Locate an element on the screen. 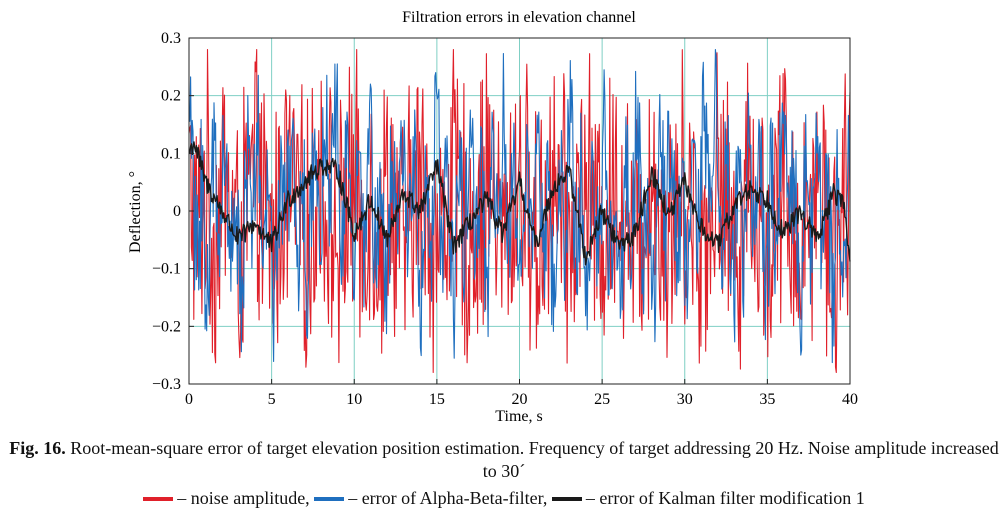 The image size is (1008, 523). legend-swatch-kalman is located at coordinates (566, 498).